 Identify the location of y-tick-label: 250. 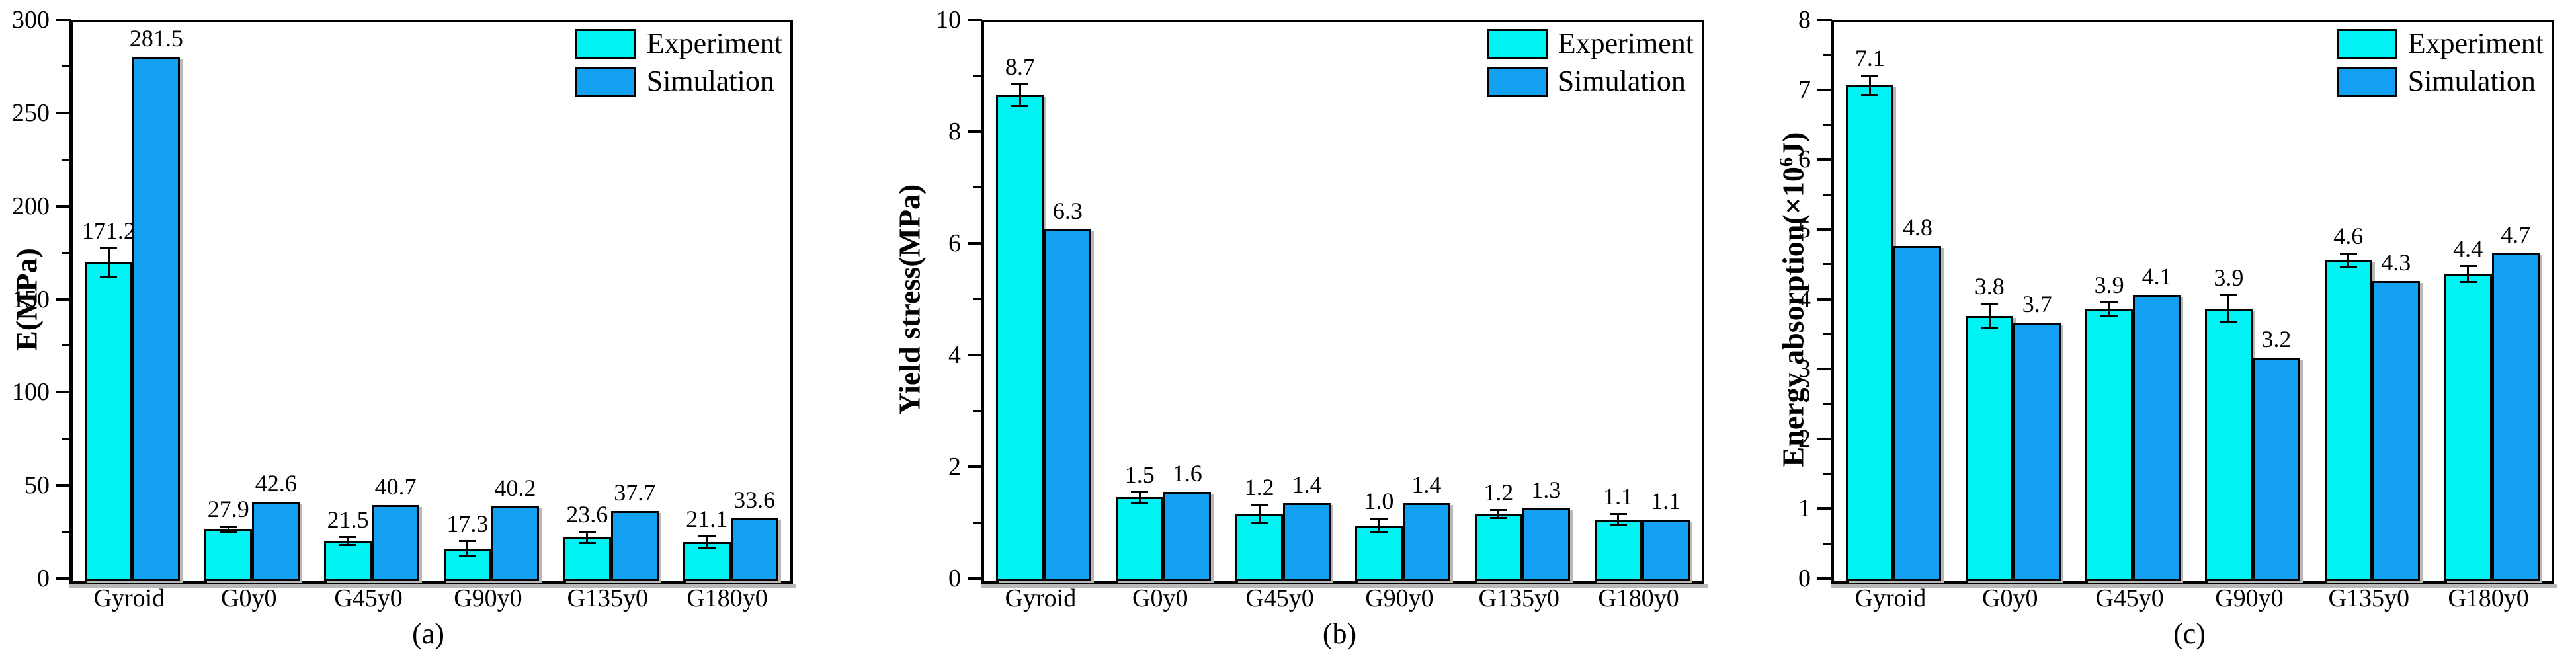
(31, 113).